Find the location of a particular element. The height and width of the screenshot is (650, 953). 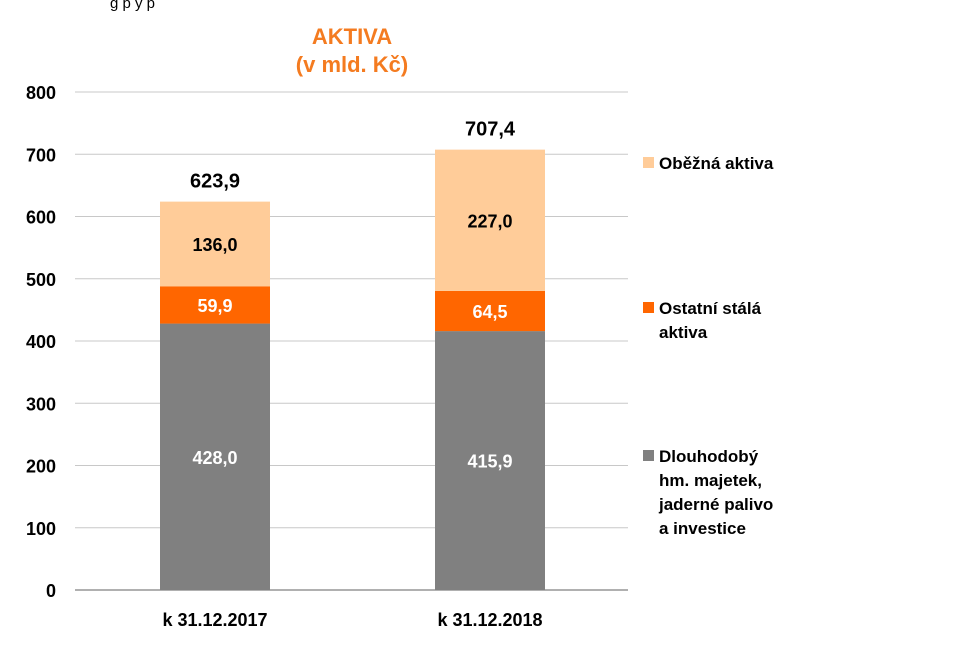

y-tick-label: 400 is located at coordinates (41, 342).